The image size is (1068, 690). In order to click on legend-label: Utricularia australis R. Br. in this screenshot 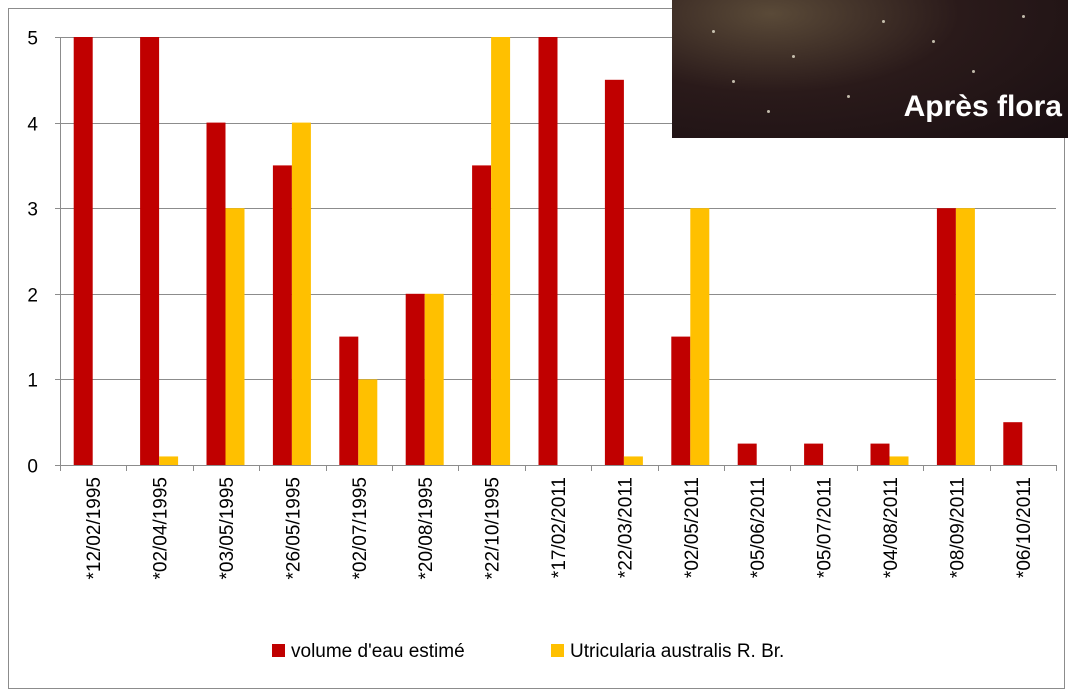, I will do `click(677, 651)`.